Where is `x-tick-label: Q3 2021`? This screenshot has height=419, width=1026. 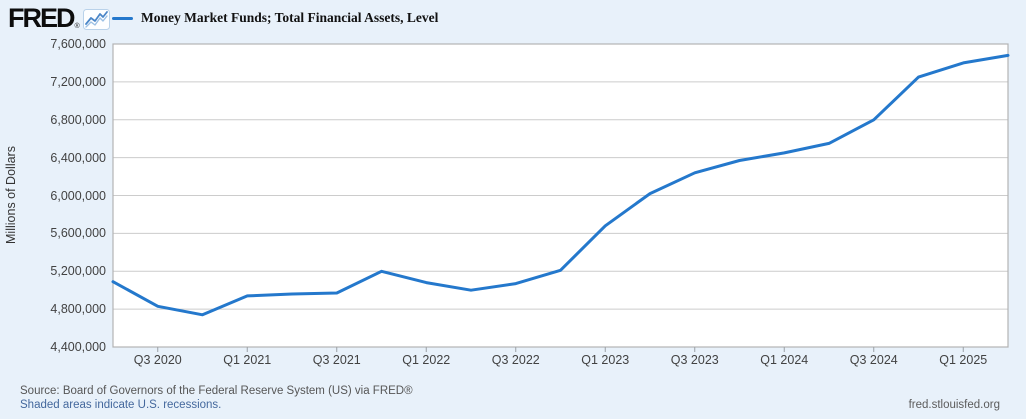 x-tick-label: Q3 2021 is located at coordinates (336, 360).